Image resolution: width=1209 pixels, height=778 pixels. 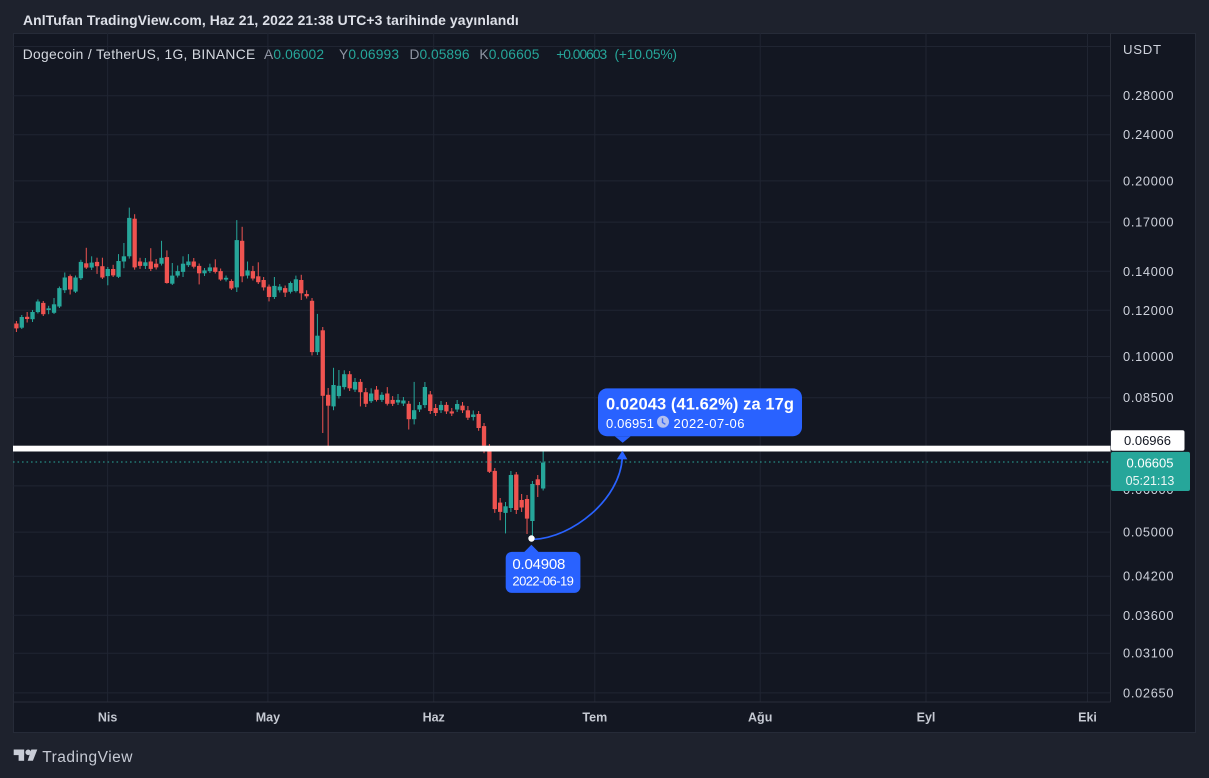 I want to click on svg-text: 0.06605, so click(x=1150, y=462).